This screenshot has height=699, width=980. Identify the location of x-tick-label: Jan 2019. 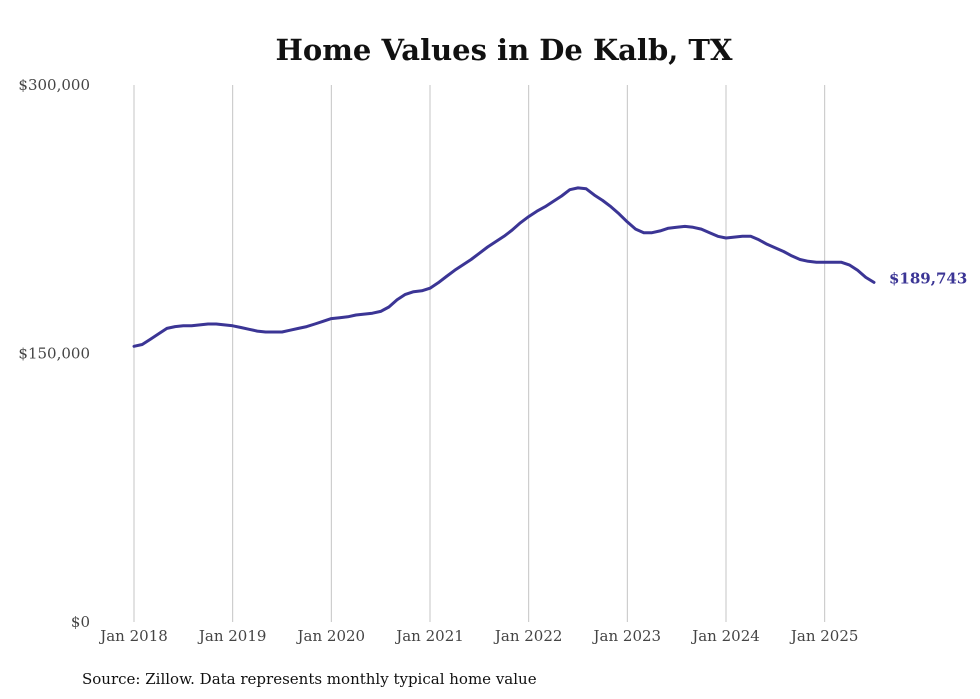
(232, 636).